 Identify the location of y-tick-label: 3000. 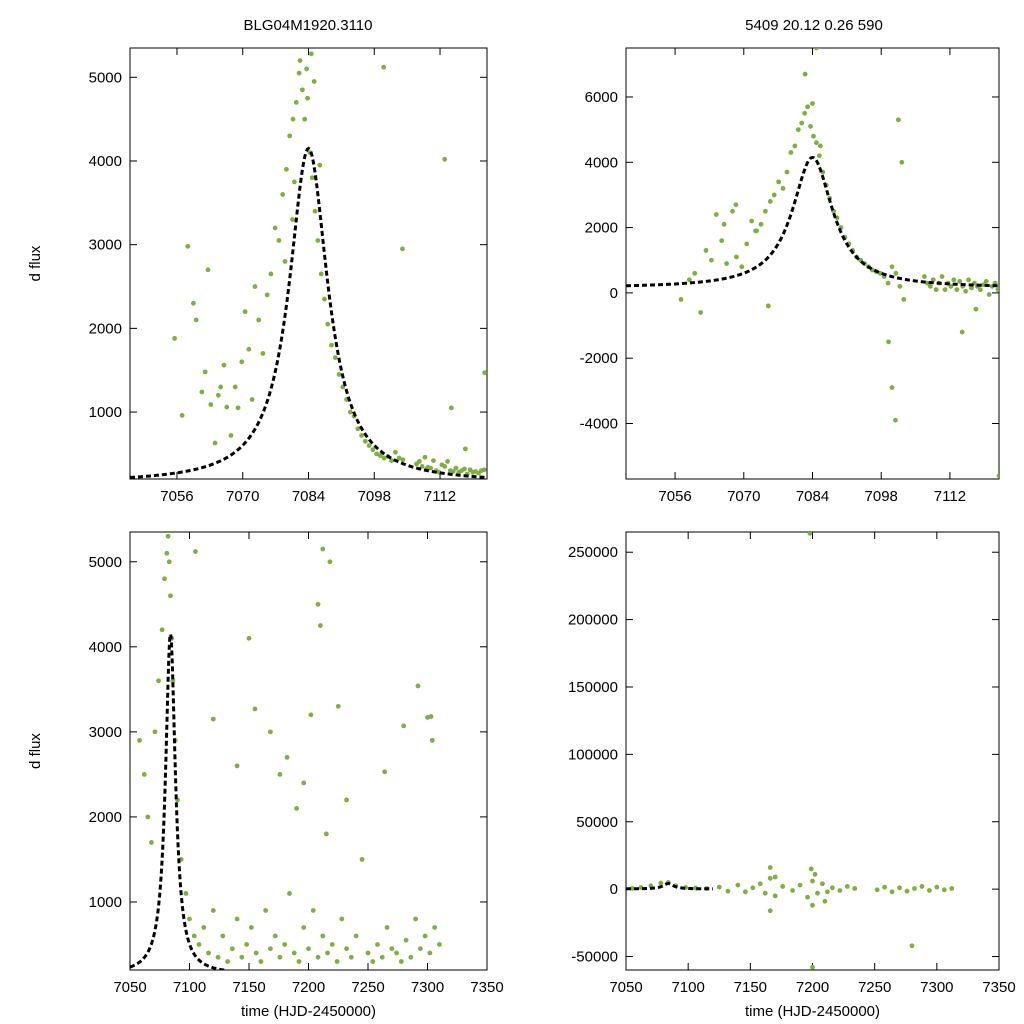
(105, 245).